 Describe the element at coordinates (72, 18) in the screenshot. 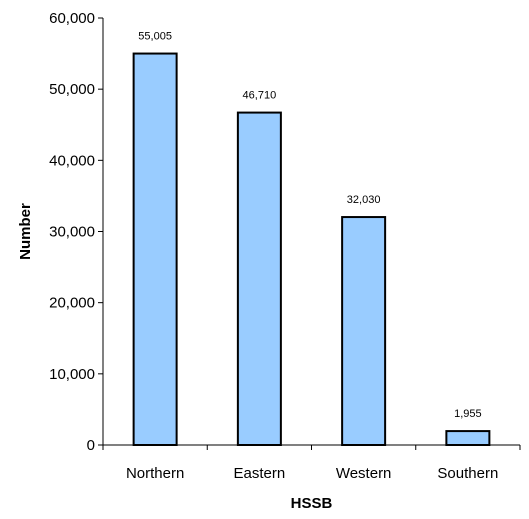

I see `y-tick-label: 60,000` at that location.